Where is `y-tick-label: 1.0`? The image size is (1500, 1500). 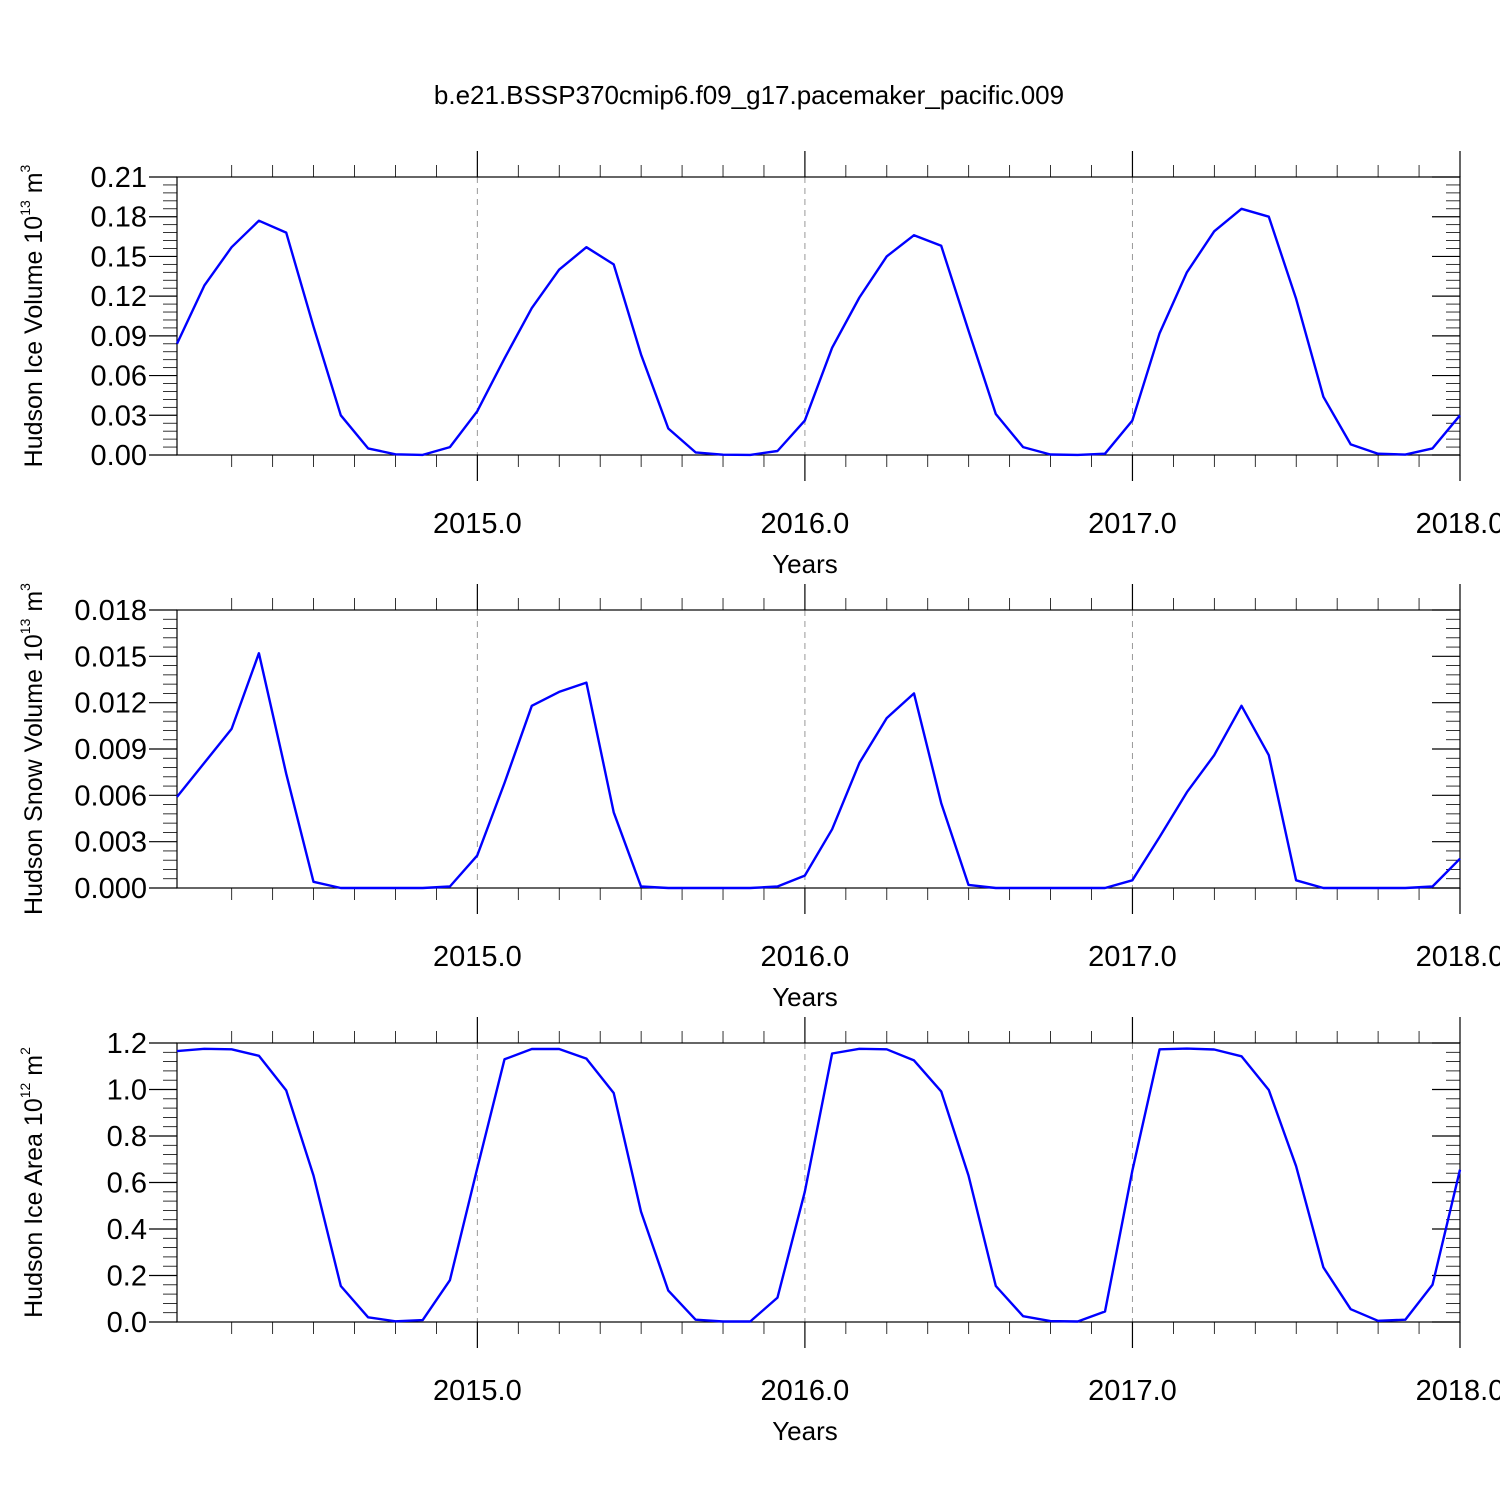 y-tick-label: 1.0 is located at coordinates (127, 1091).